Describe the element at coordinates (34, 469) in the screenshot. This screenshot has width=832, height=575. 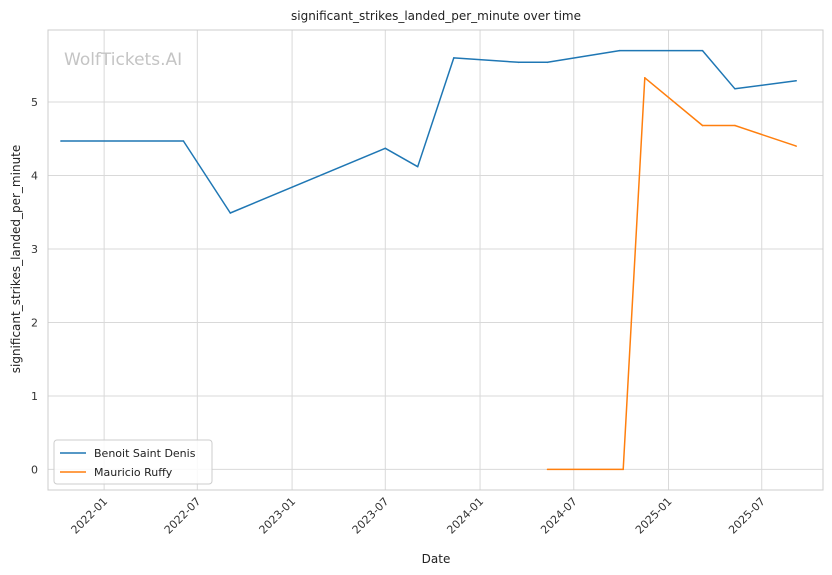
I see `y-tick-label: 0` at that location.